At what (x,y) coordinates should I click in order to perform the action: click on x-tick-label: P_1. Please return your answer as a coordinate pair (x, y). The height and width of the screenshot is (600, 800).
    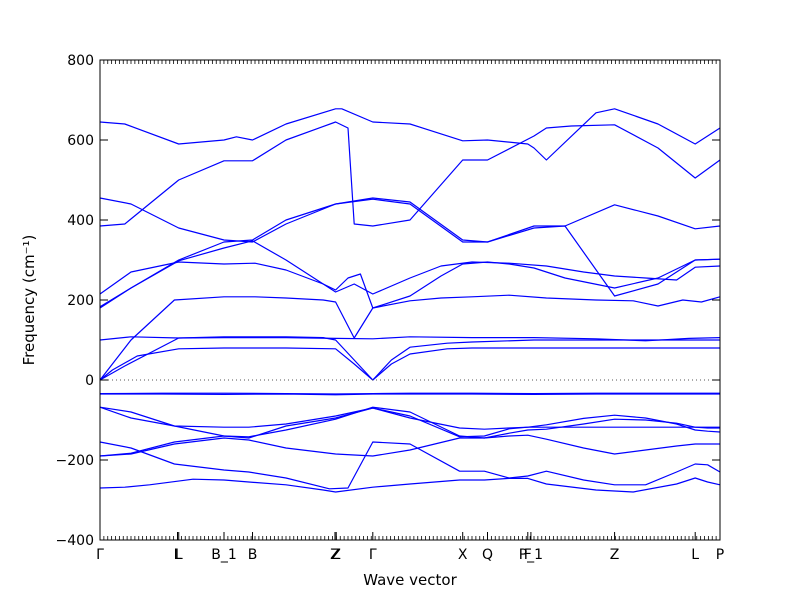
    Looking at the image, I should click on (531, 555).